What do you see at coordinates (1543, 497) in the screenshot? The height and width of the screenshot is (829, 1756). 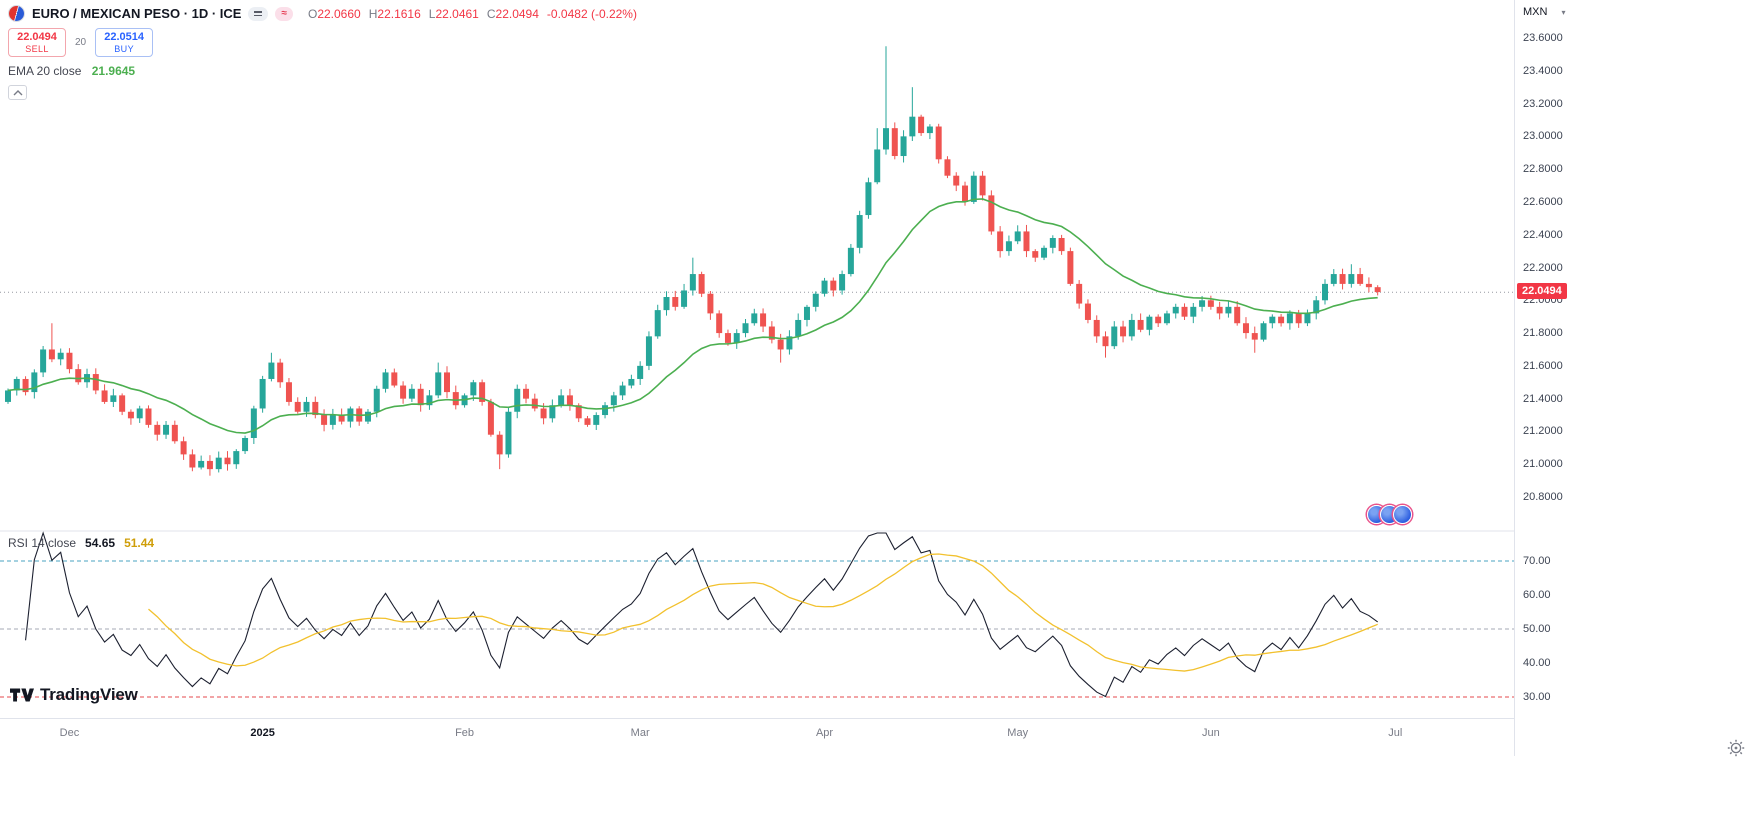 I see `price-tick-label: 20.8000` at bounding box center [1543, 497].